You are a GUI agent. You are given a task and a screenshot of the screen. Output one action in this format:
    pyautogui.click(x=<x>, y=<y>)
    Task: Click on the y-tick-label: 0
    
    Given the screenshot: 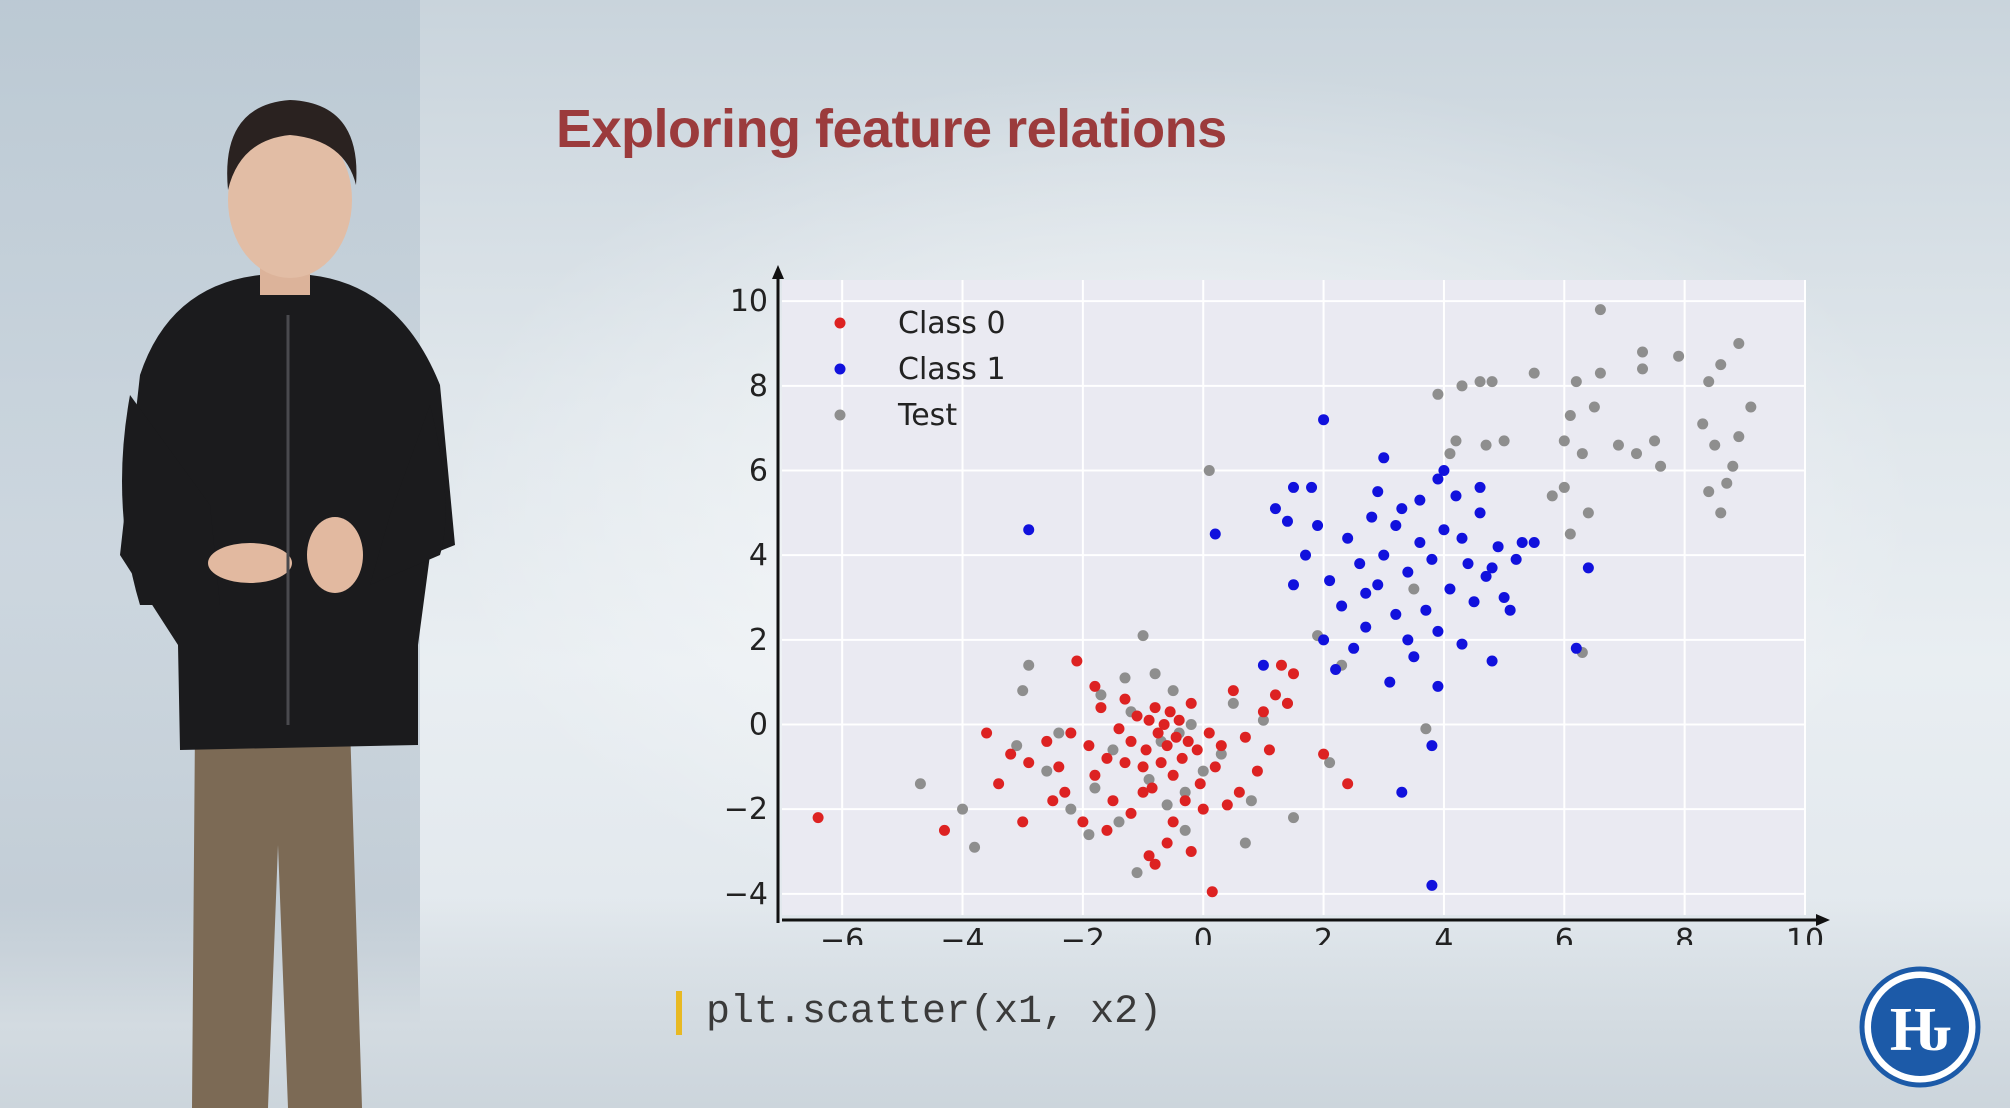 What is the action you would take?
    pyautogui.click(x=758, y=725)
    